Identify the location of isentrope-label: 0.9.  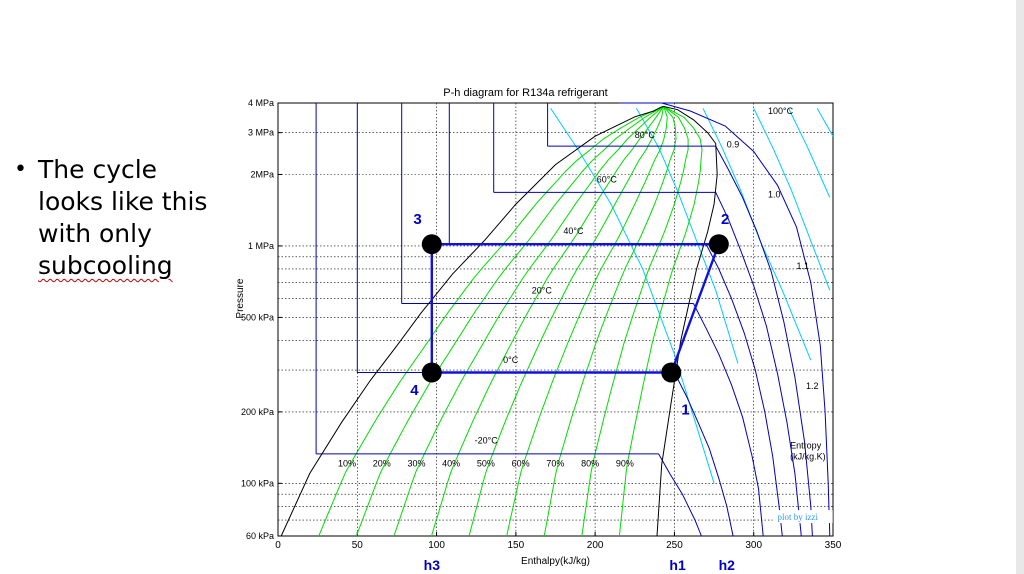
(733, 144).